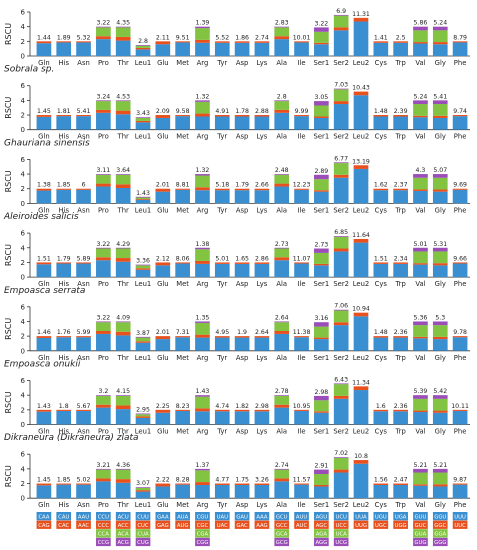 The width and height of the screenshot is (477, 550). I want to click on category-label: Cys, so click(381, 63).